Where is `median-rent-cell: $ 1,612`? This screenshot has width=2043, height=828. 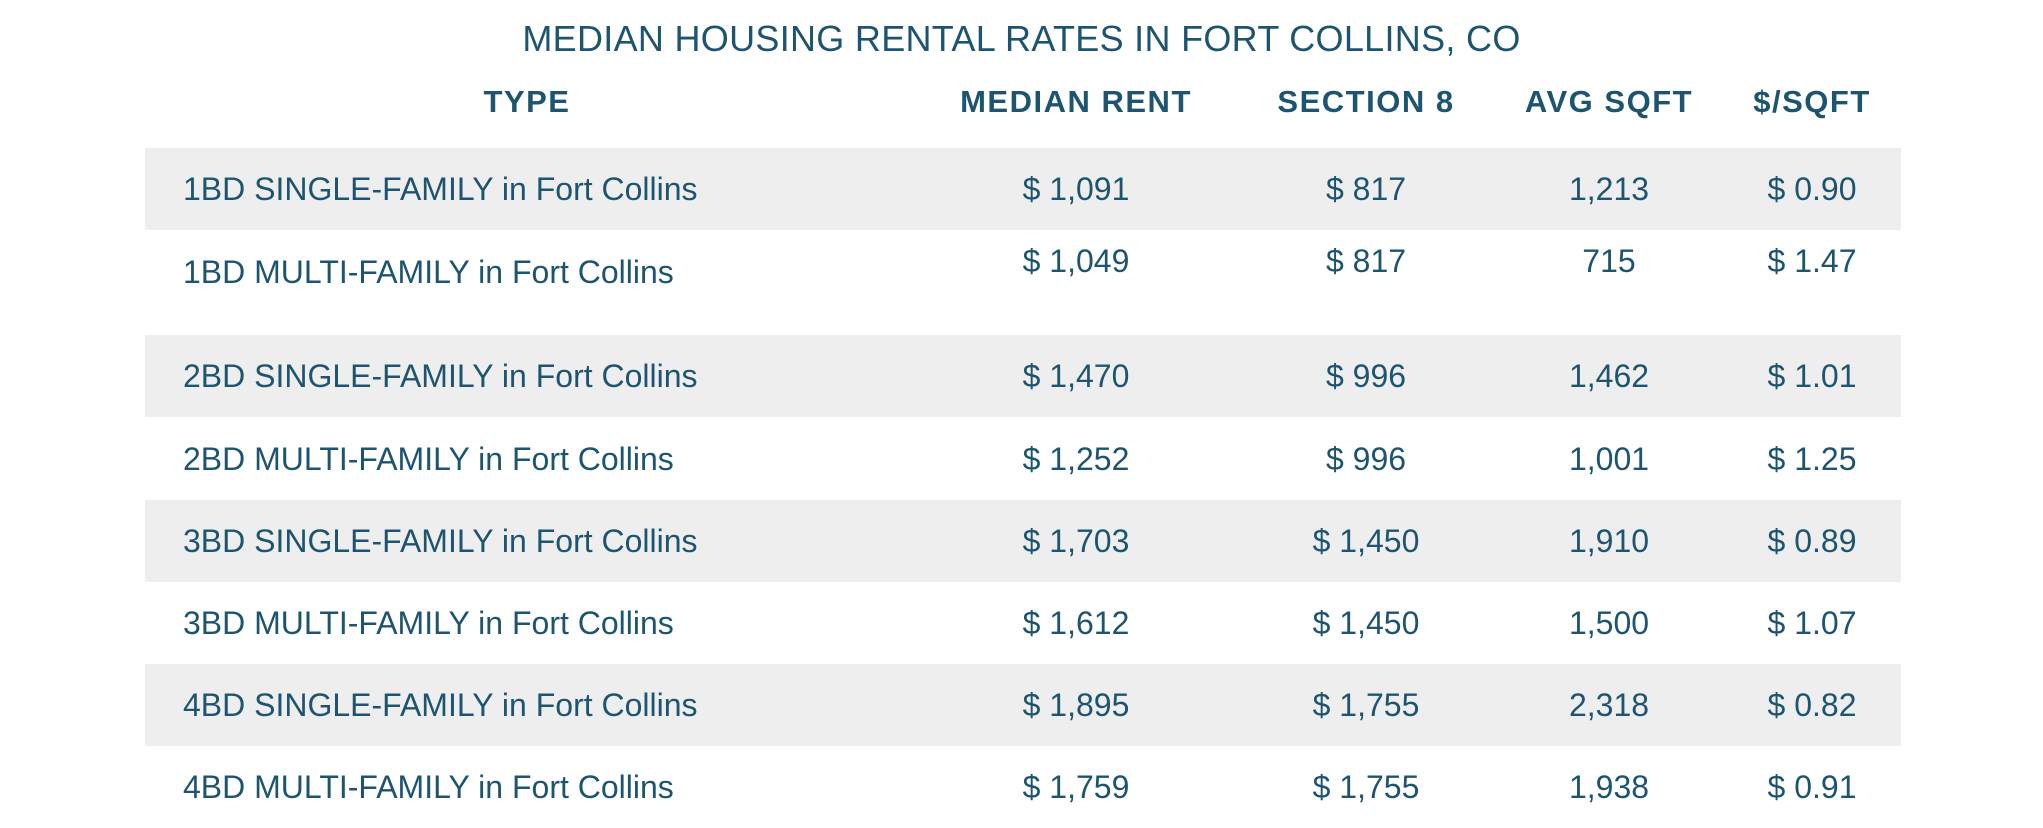 median-rent-cell: $ 1,612 is located at coordinates (1076, 623).